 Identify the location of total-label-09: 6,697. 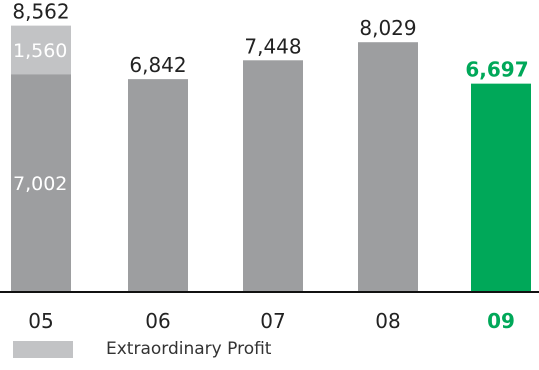
(496, 70).